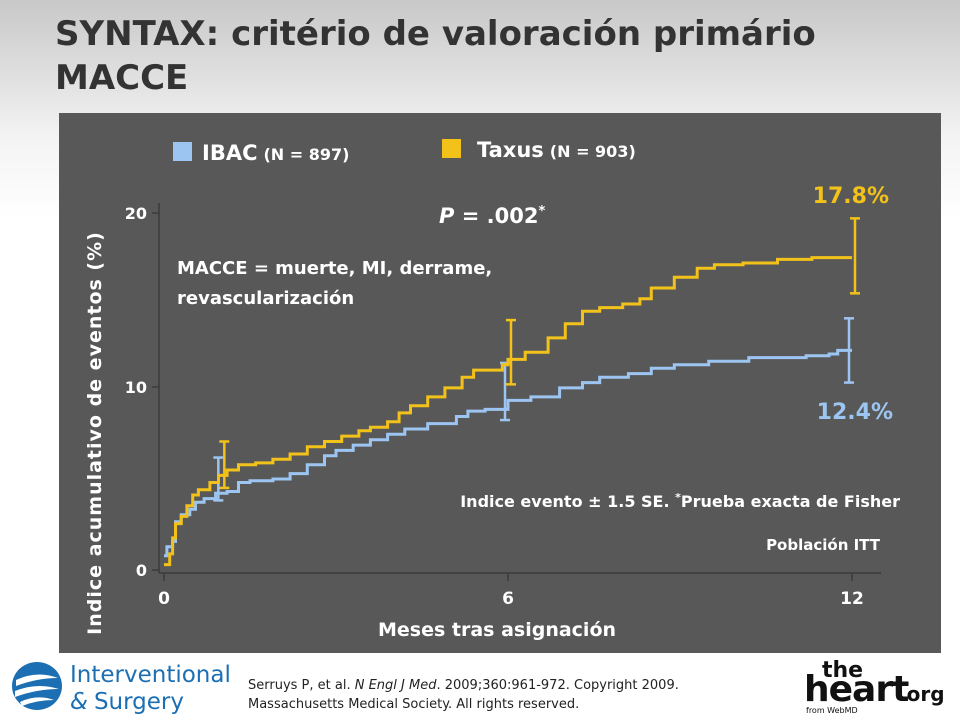  Describe the element at coordinates (856, 689) in the screenshot. I see `heart-logo-main: heart` at that location.